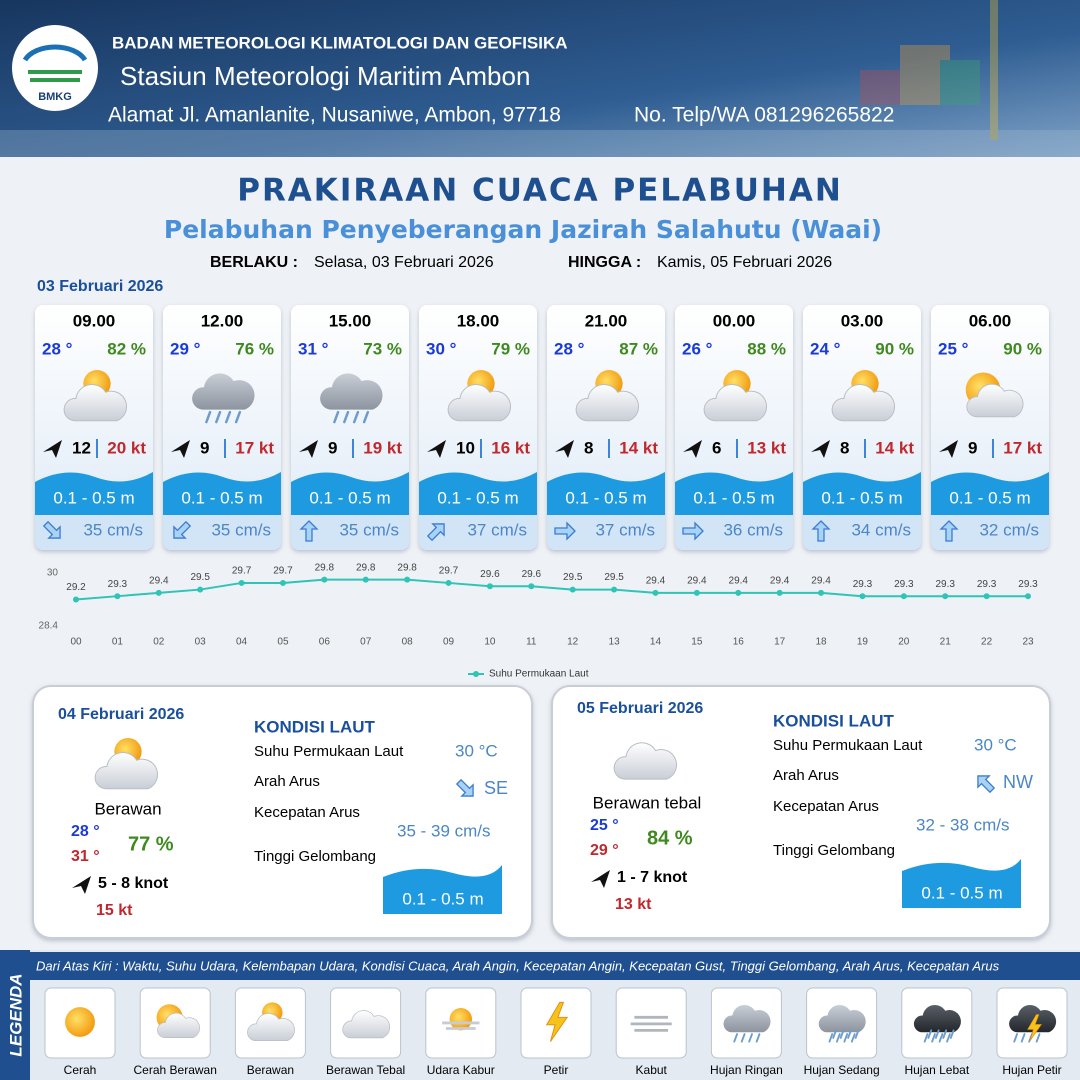  I want to click on card-gust: 20 kt, so click(126, 447).